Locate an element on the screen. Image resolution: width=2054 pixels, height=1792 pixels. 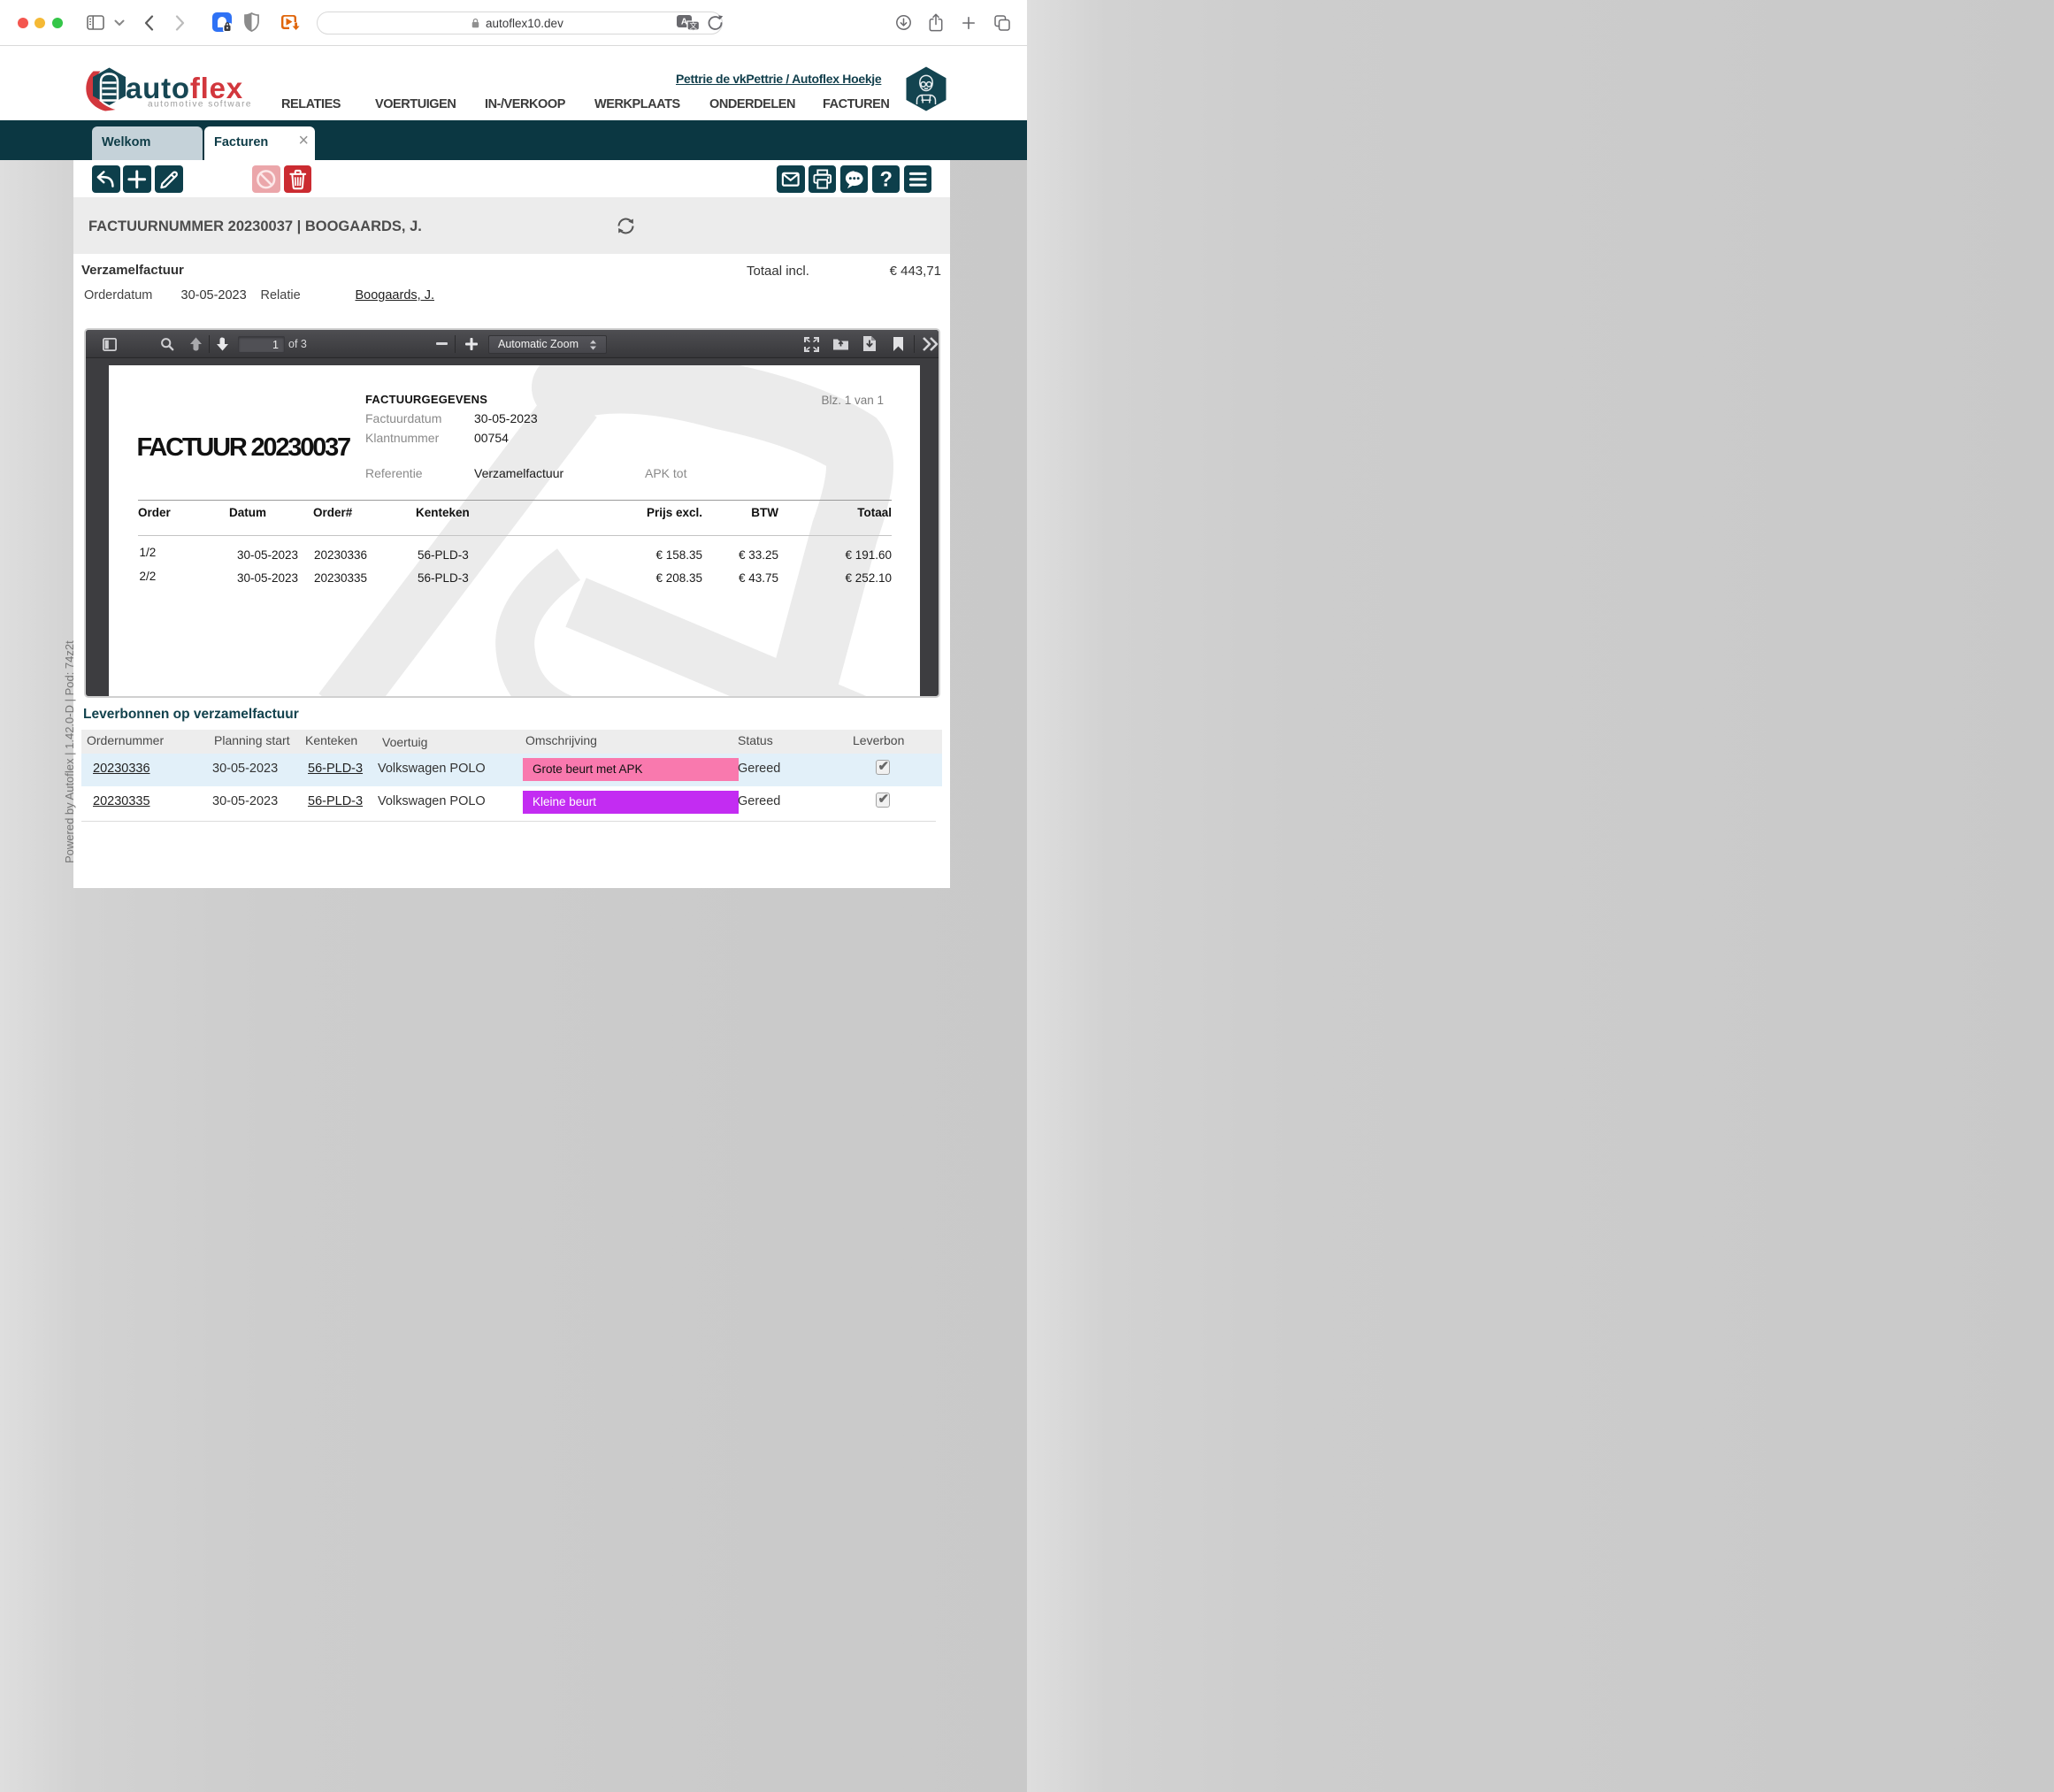
svg-text: A is located at coordinates (684, 23).